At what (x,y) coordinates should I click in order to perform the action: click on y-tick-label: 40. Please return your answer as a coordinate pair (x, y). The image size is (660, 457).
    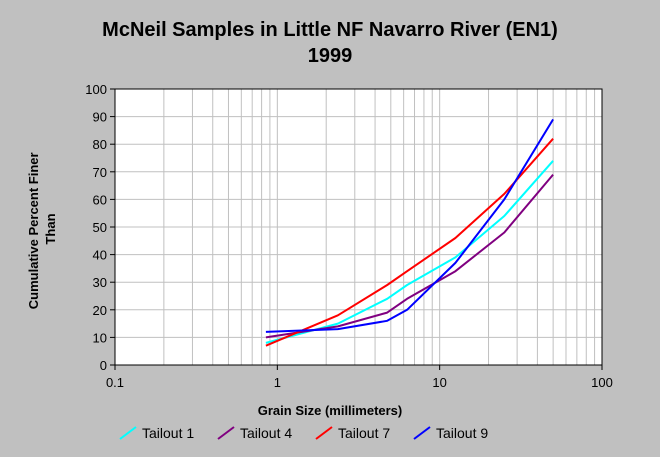
    Looking at the image, I should click on (100, 255).